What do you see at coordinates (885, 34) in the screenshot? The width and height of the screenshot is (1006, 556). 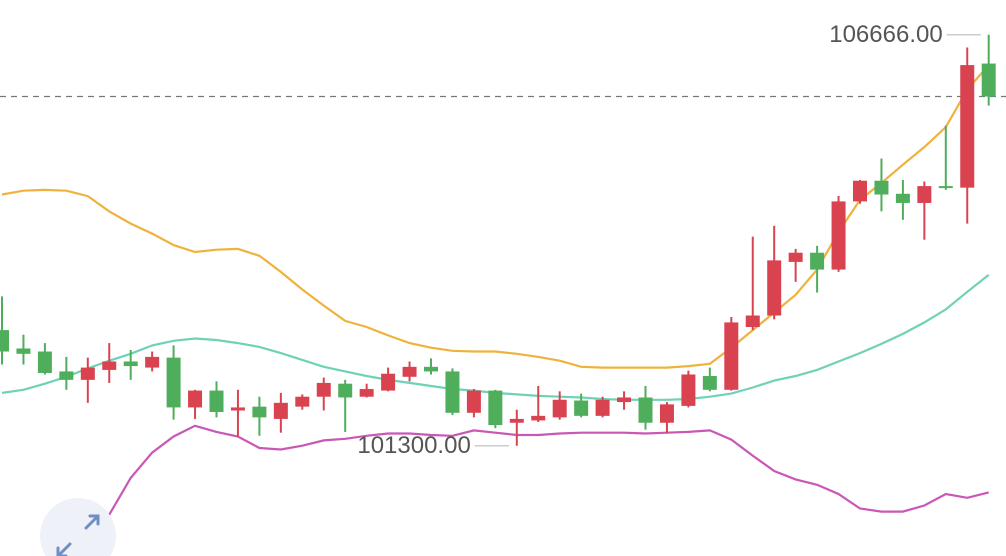 I see `annotation-label: 106666.00` at bounding box center [885, 34].